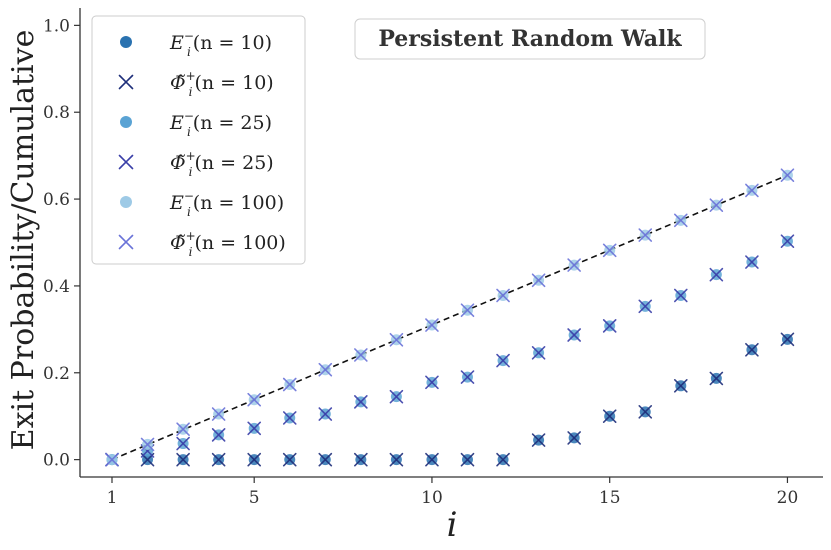  I want to click on y-tick-label: 0.4, so click(56, 287).